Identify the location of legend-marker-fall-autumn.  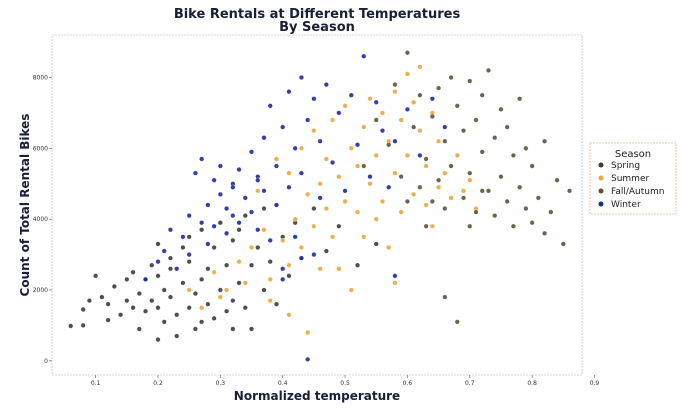
(601, 191).